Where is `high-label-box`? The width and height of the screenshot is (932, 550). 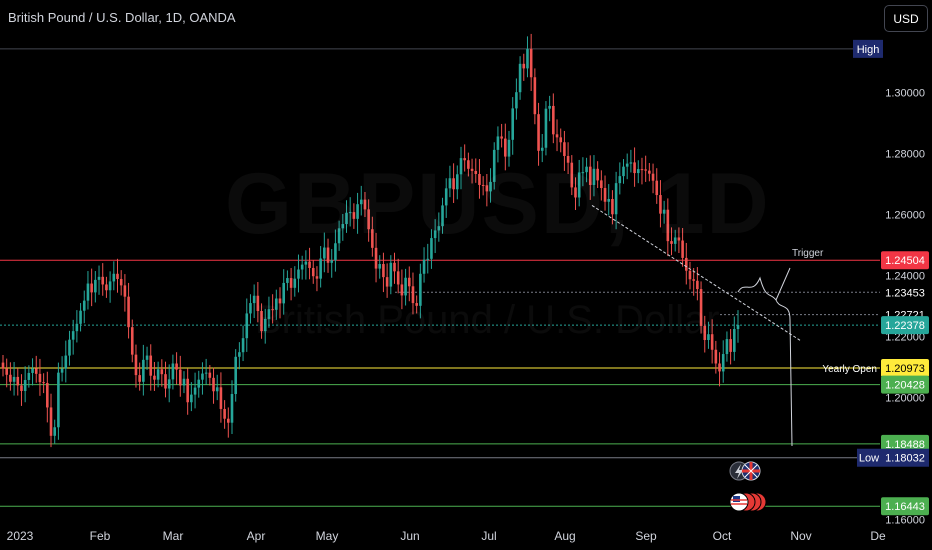 high-label-box is located at coordinates (868, 48).